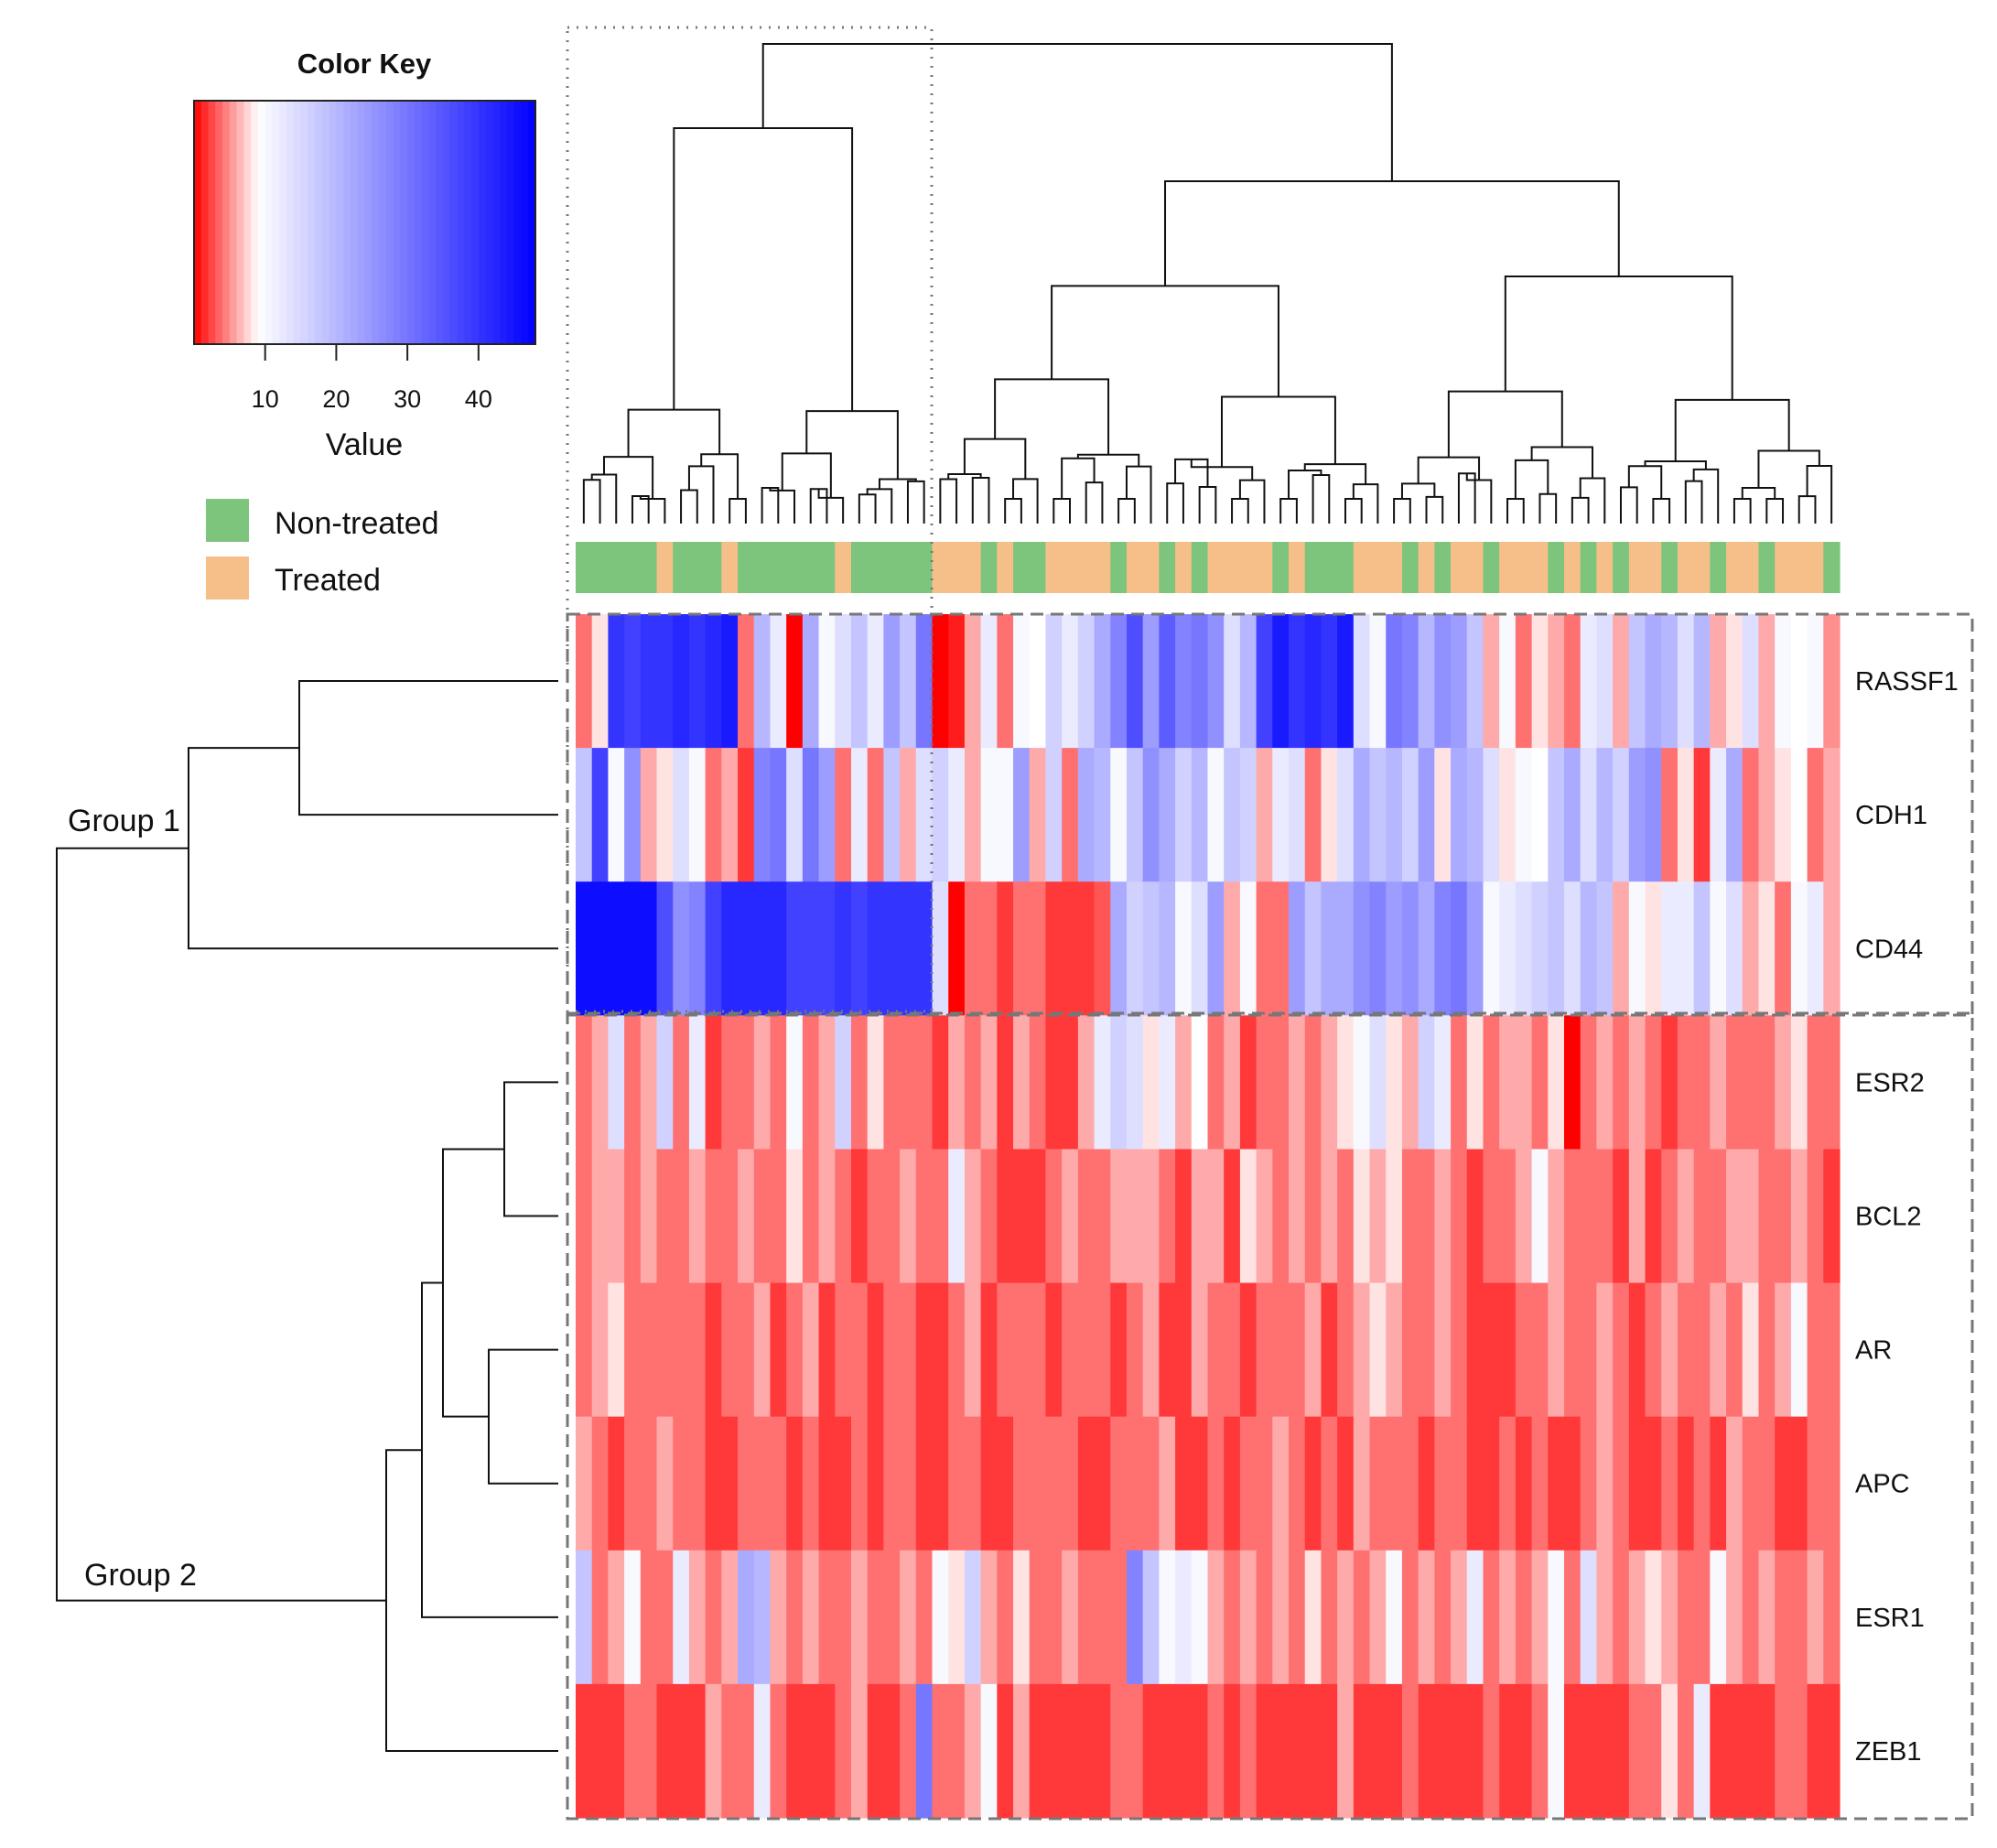 This screenshot has width=1997, height=1848. What do you see at coordinates (1883, 1484) in the screenshot?
I see `row-label: APC` at bounding box center [1883, 1484].